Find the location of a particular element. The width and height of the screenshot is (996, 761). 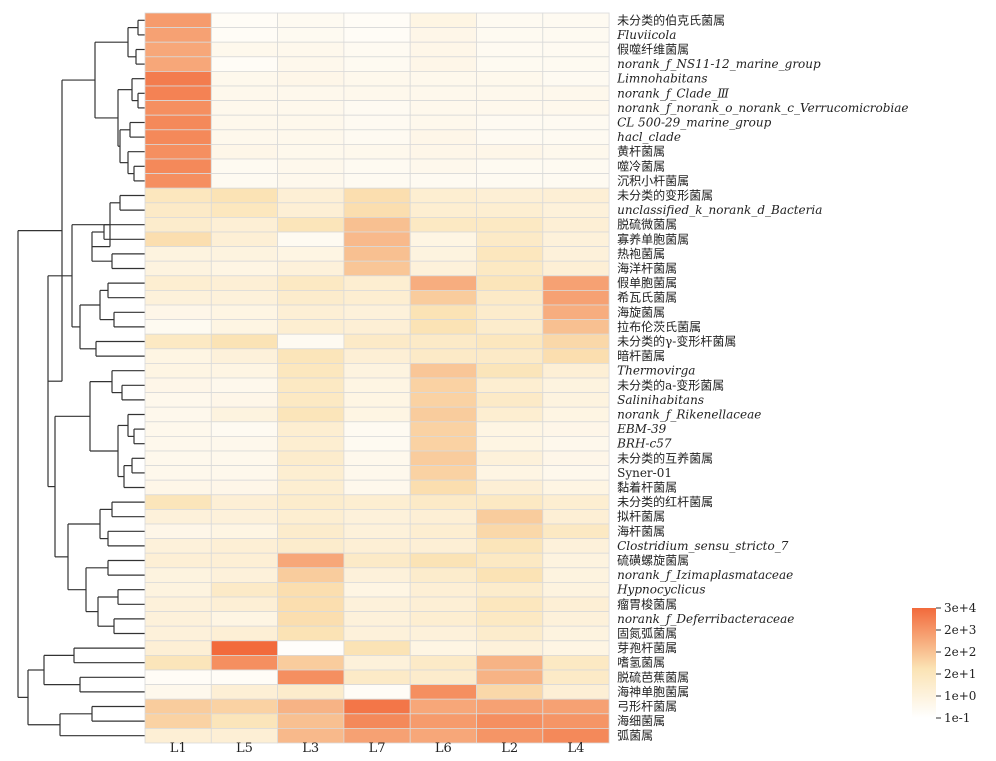

row-label: 热袍菌属 is located at coordinates (641, 253).